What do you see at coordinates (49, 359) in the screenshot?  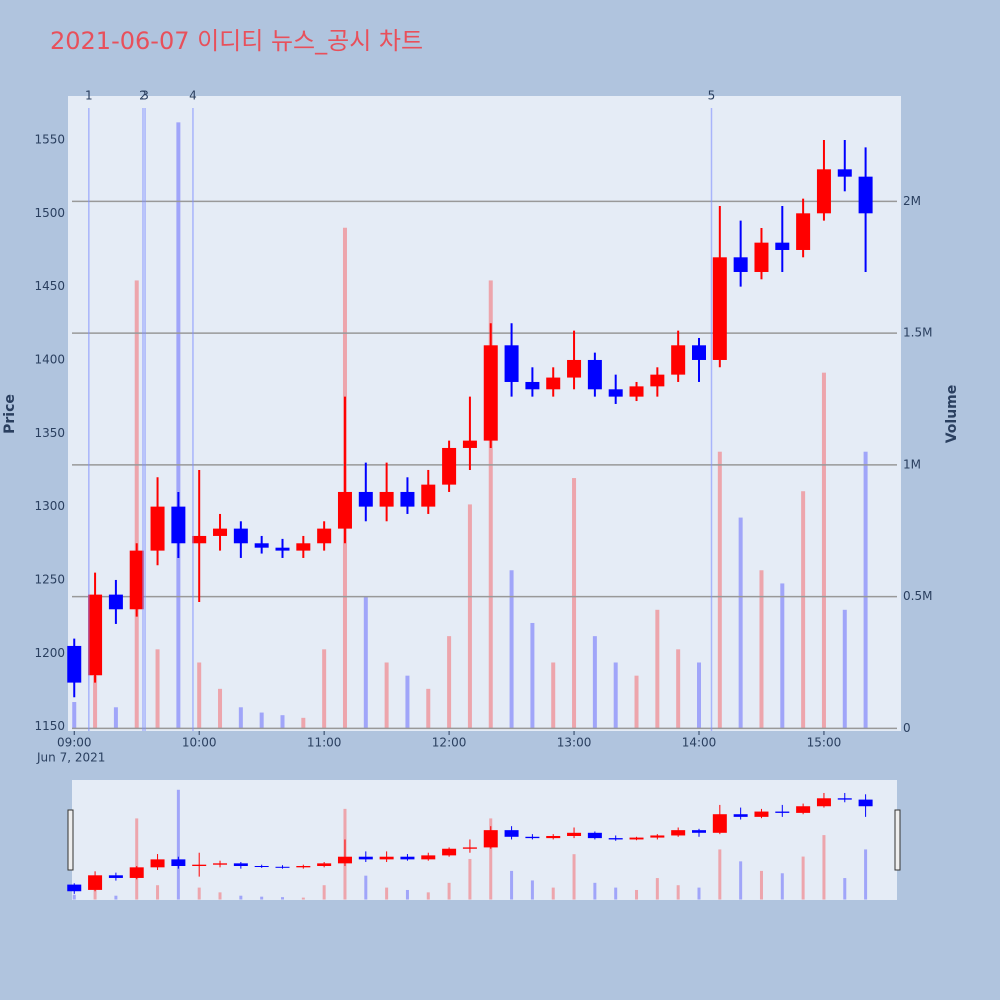 I see `y-tick-label: 1400` at bounding box center [49, 359].